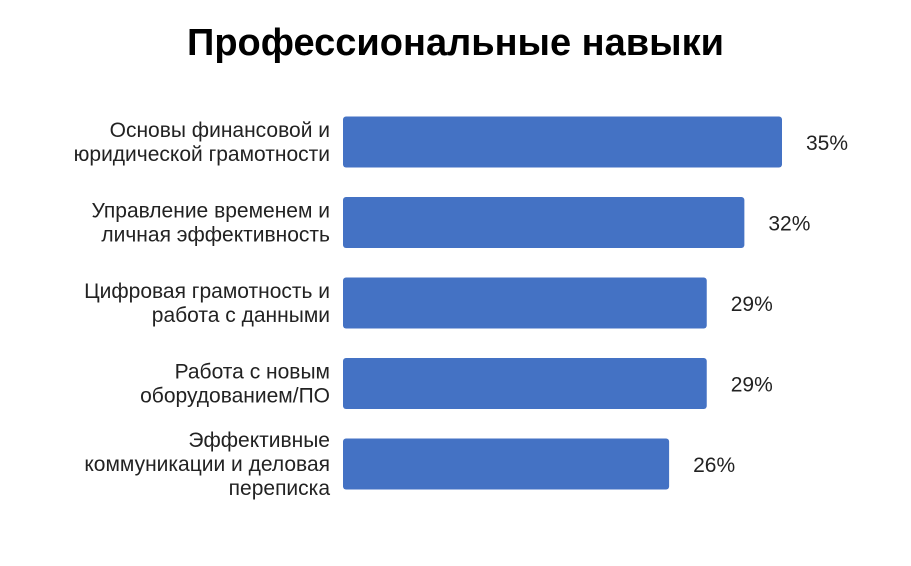  I want to click on value-label-1: 35%, so click(827, 143).